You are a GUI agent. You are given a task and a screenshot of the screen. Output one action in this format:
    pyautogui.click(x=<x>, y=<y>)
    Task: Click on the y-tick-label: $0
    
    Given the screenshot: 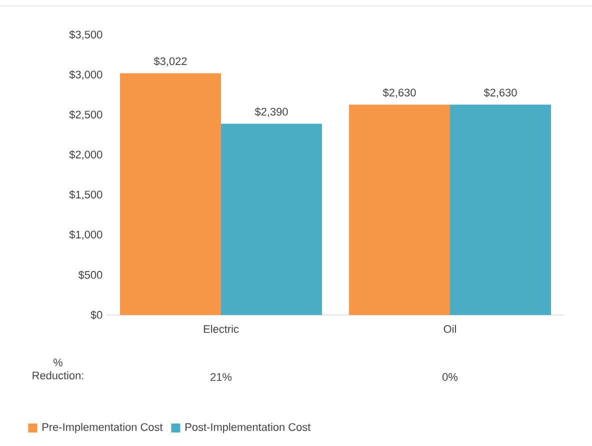 What is the action you would take?
    pyautogui.click(x=96, y=315)
    